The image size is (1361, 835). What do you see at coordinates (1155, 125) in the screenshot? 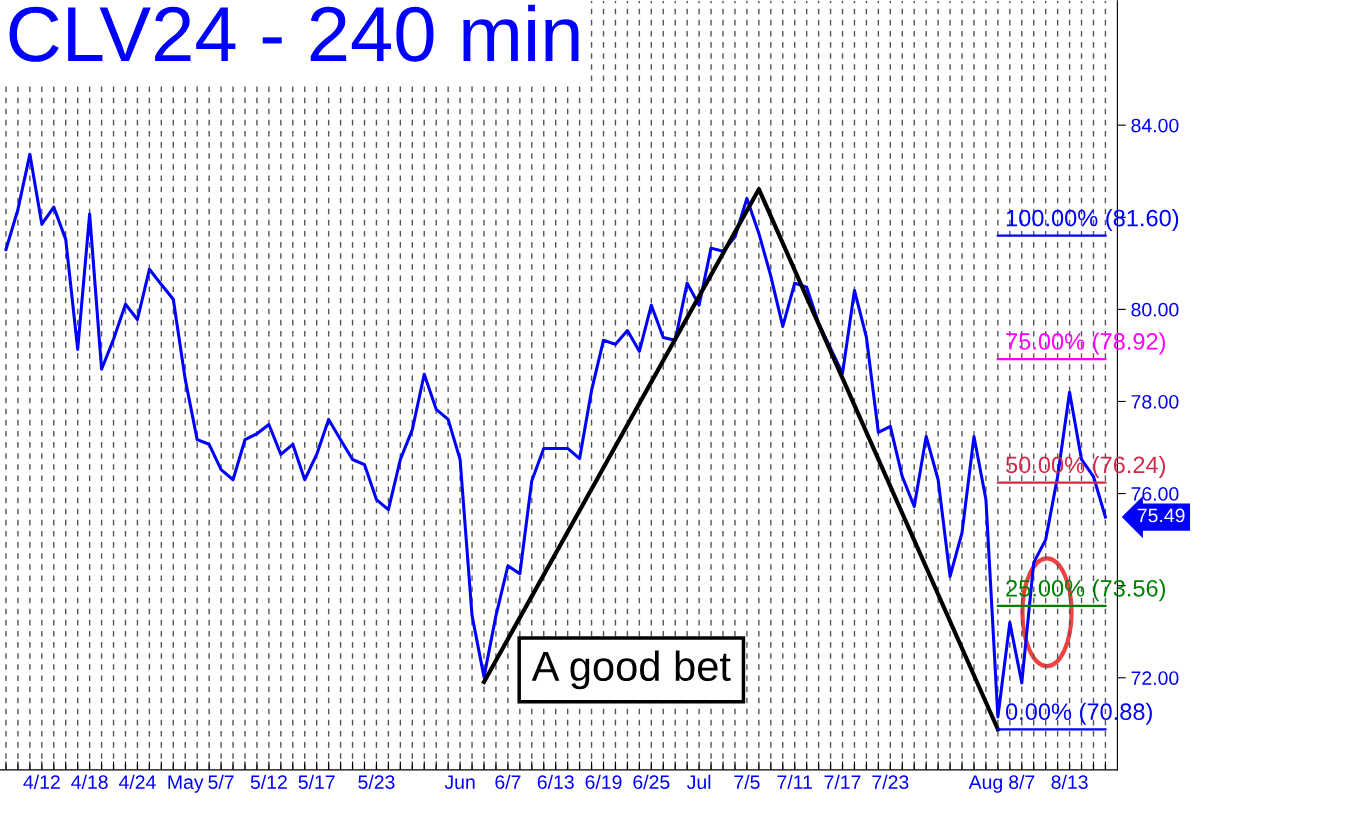
I see `y-tick-label: 84.00` at bounding box center [1155, 125].